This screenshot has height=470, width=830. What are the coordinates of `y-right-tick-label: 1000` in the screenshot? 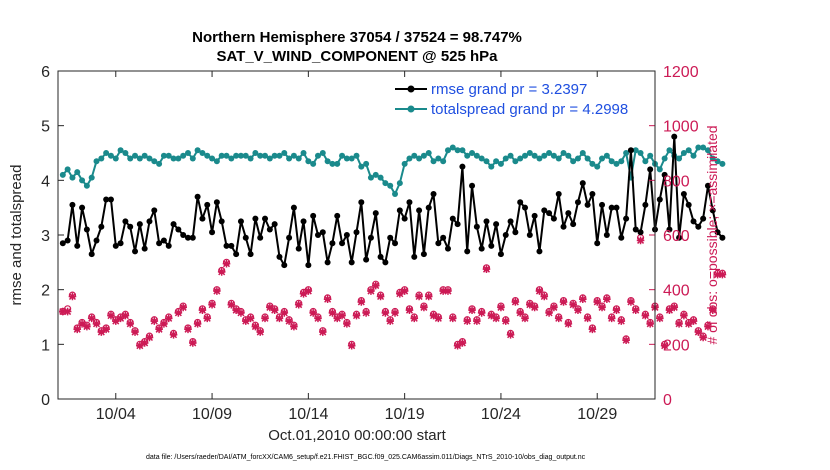 It's located at (681, 127).